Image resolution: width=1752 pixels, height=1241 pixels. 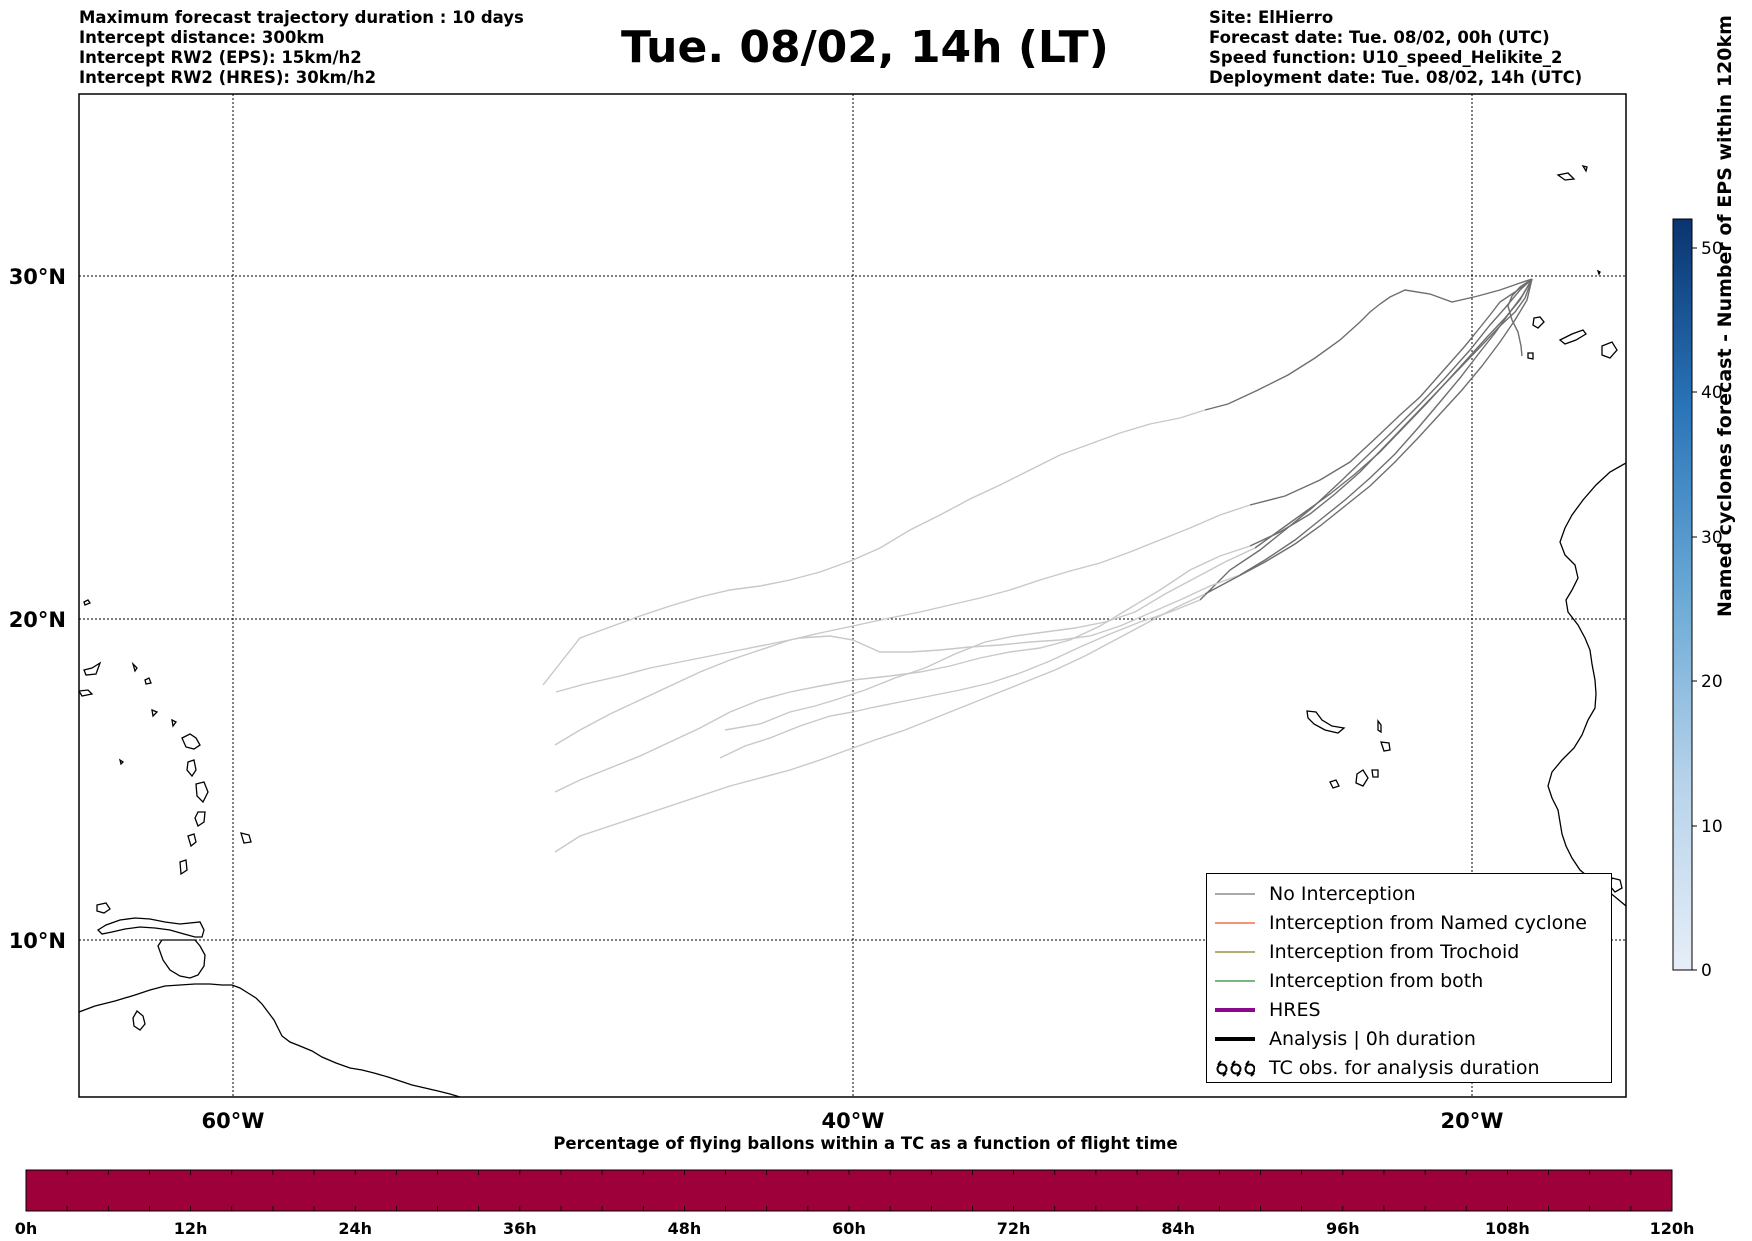 I want to click on time-bar-tick-label: 48h, so click(x=685, y=1228).